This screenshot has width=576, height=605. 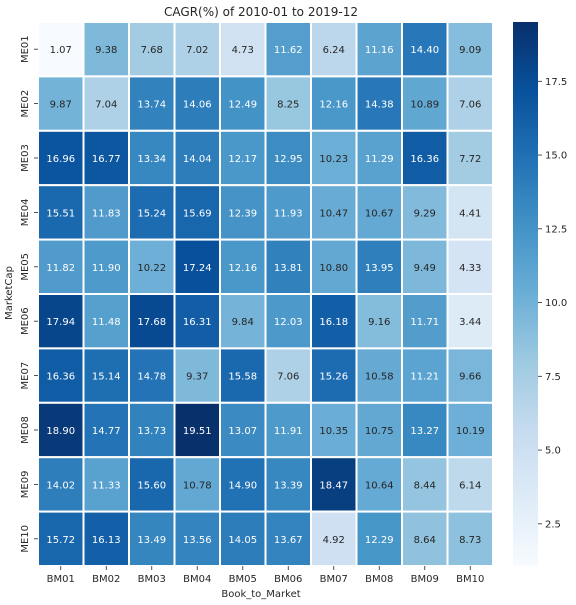 What do you see at coordinates (242, 159) in the screenshot?
I see `cell-value-label: 12.17` at bounding box center [242, 159].